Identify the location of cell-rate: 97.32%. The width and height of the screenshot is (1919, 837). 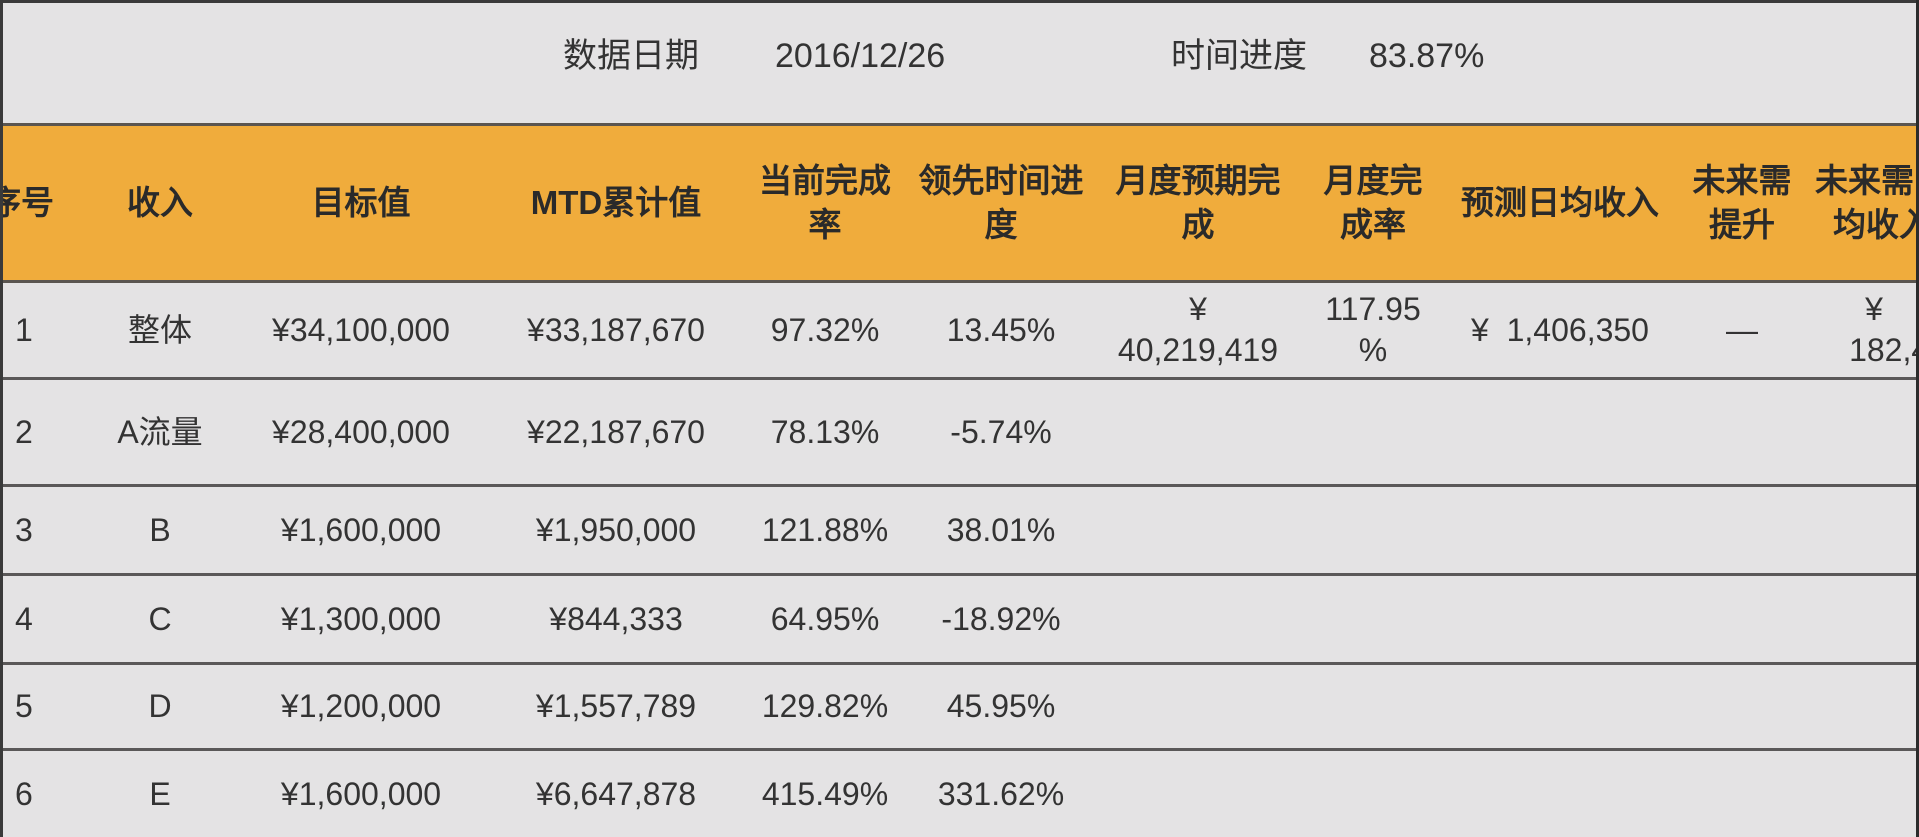
(825, 329).